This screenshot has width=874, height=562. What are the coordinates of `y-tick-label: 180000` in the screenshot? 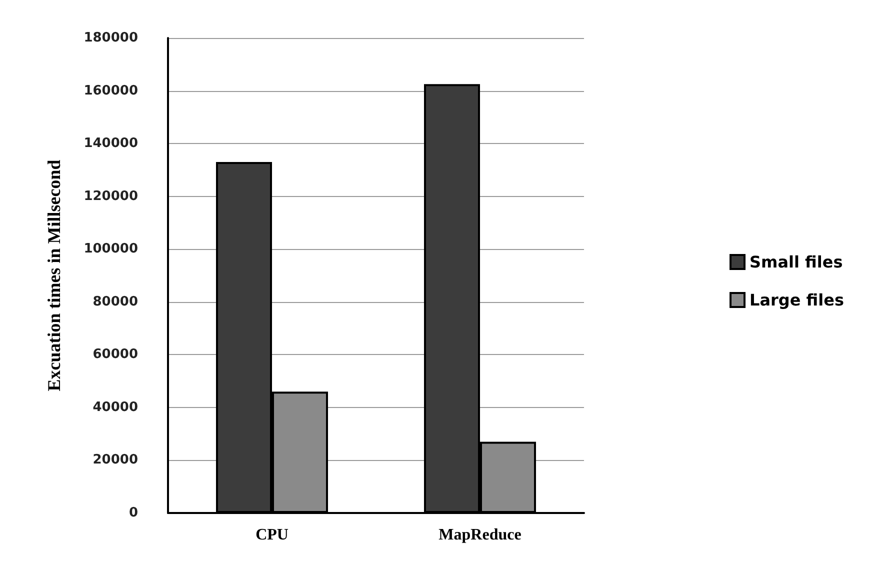 It's located at (111, 38).